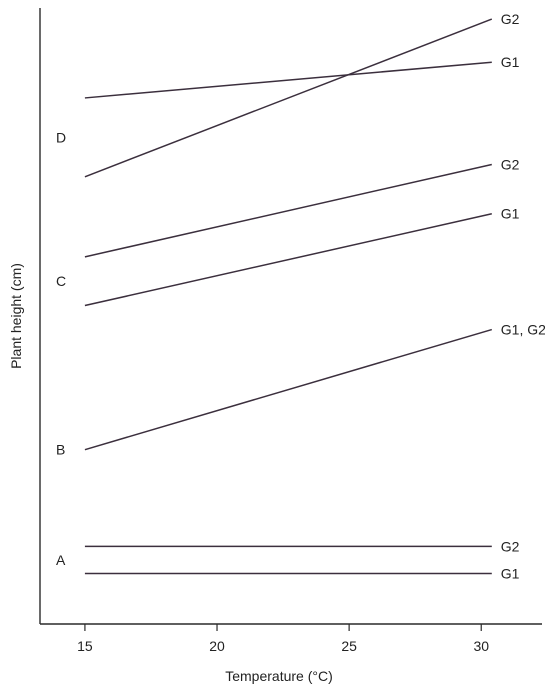  Describe the element at coordinates (510, 62) in the screenshot. I see `series-label-d-g1: G1` at that location.